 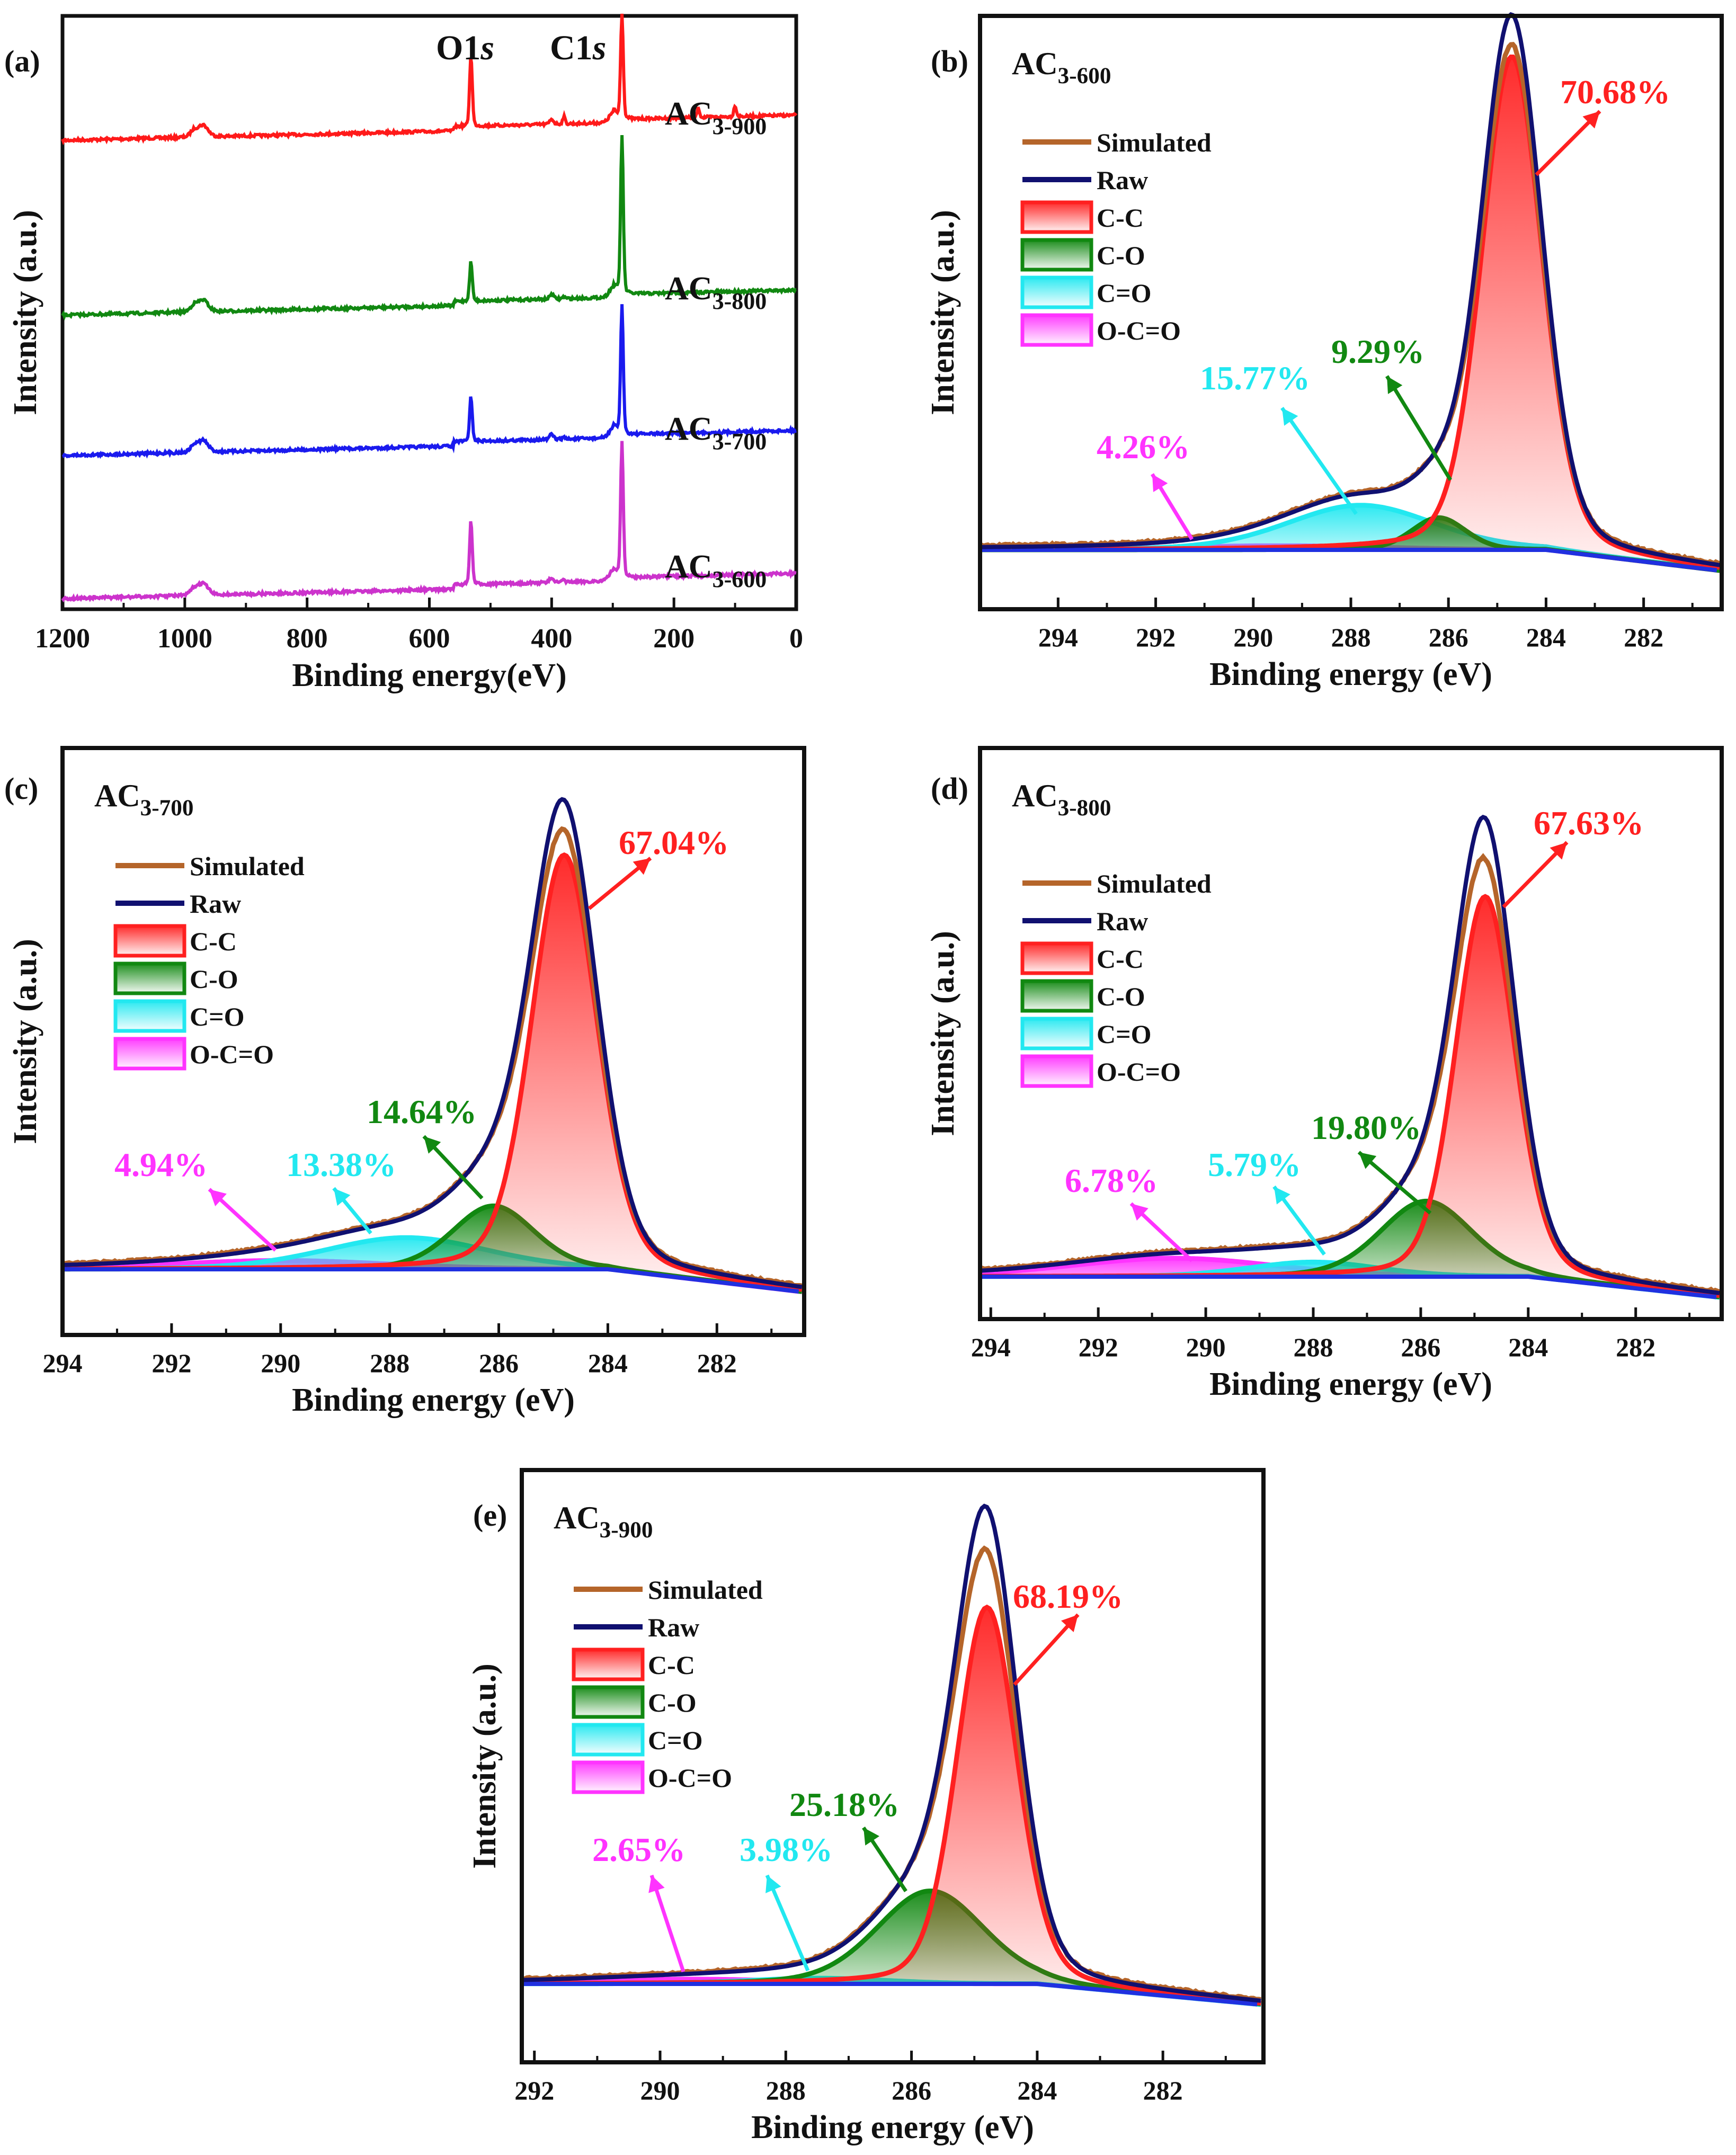 What do you see at coordinates (1154, 142) in the screenshot?
I see `panel-b-legend-label: Simulated` at bounding box center [1154, 142].